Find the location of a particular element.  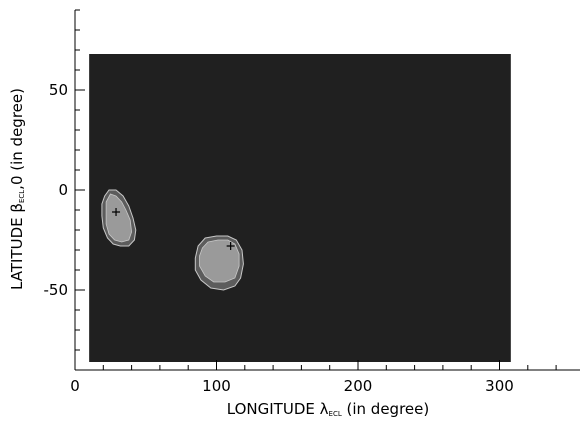

x-tick-label: 300 is located at coordinates (499, 386).